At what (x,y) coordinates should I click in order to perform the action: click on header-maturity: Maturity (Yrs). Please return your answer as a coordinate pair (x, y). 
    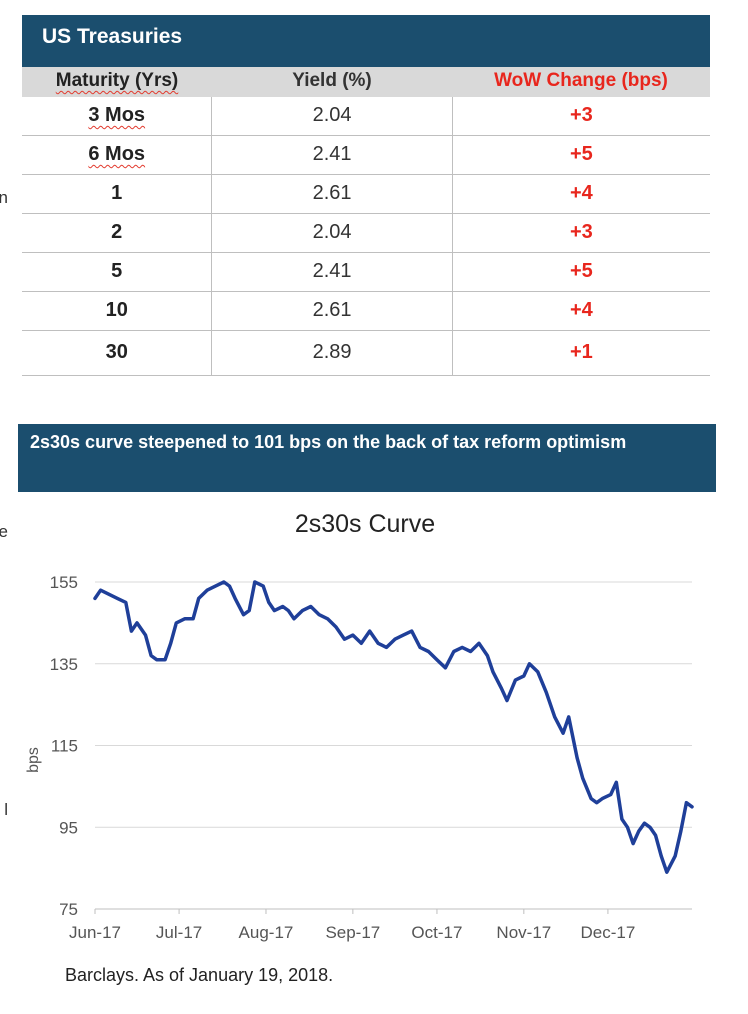
    Looking at the image, I should click on (117, 80).